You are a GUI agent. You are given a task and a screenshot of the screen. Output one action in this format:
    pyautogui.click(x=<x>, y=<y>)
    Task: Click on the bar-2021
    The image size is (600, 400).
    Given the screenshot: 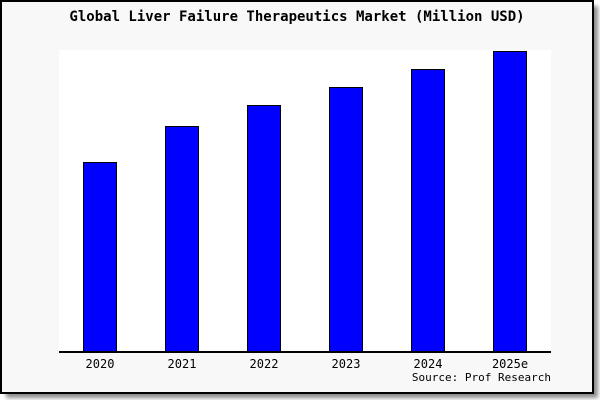 What is the action you would take?
    pyautogui.click(x=182, y=238)
    